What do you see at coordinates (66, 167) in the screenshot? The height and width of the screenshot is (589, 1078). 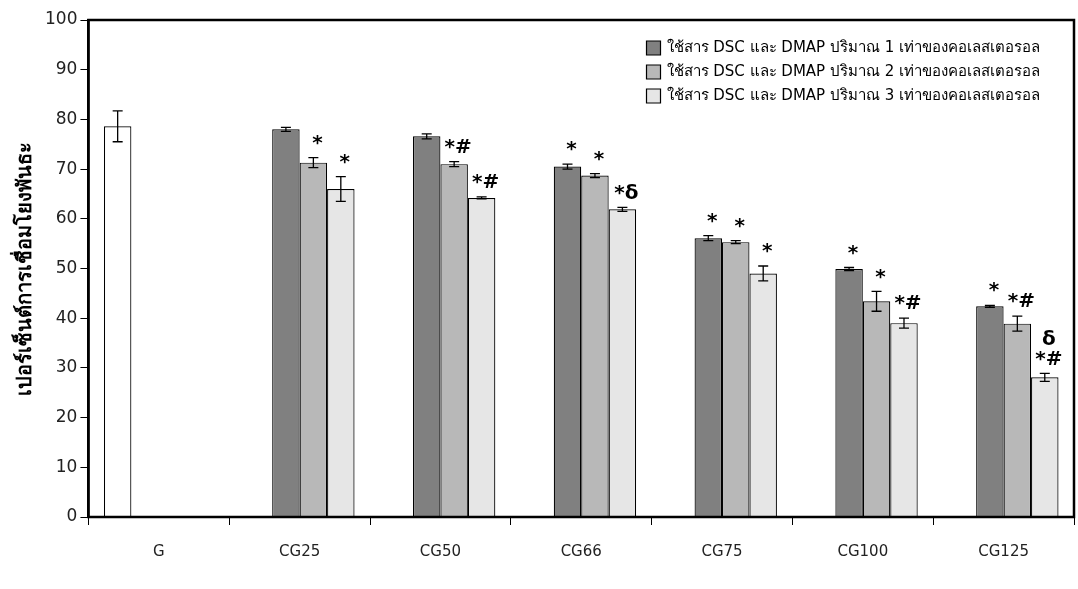 I see `y-tick-label: 70` at bounding box center [66, 167].